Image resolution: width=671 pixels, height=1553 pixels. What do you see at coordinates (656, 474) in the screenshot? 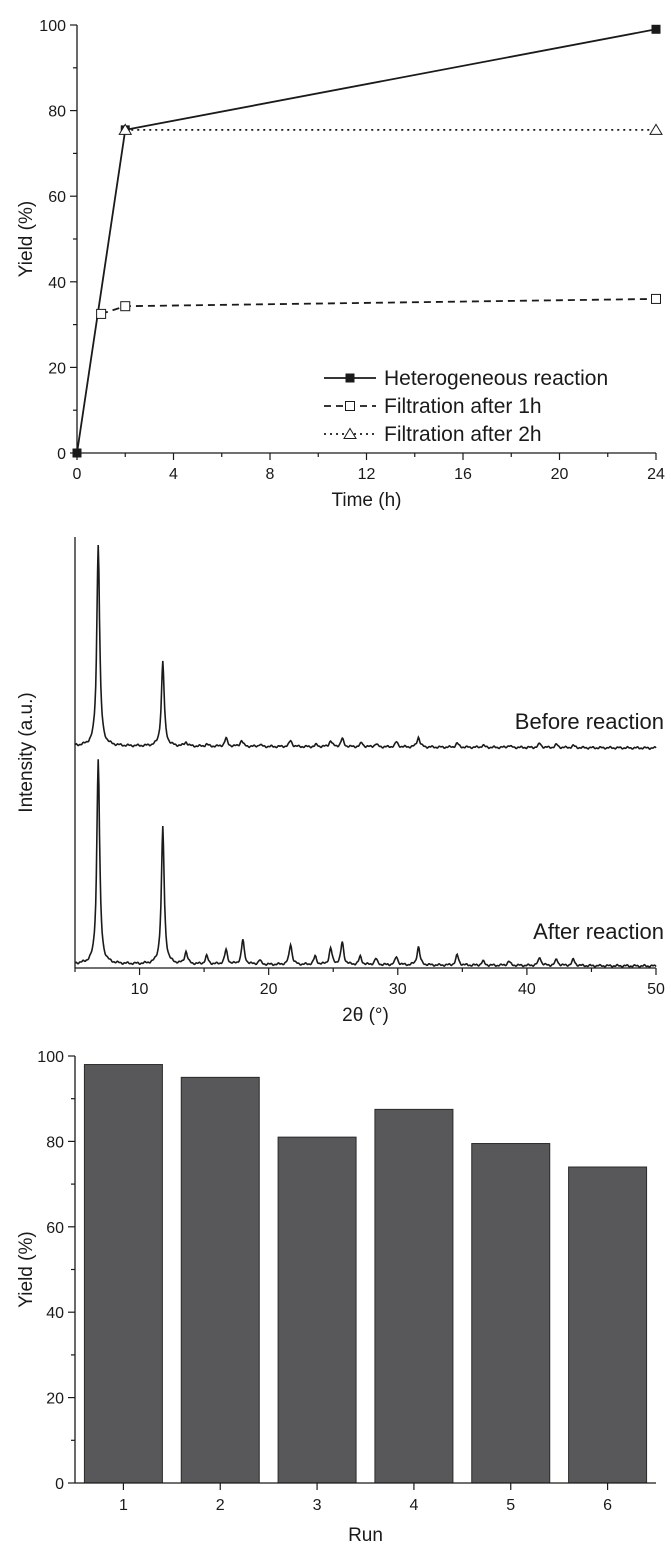
I see `x-tick-label: 24` at bounding box center [656, 474].